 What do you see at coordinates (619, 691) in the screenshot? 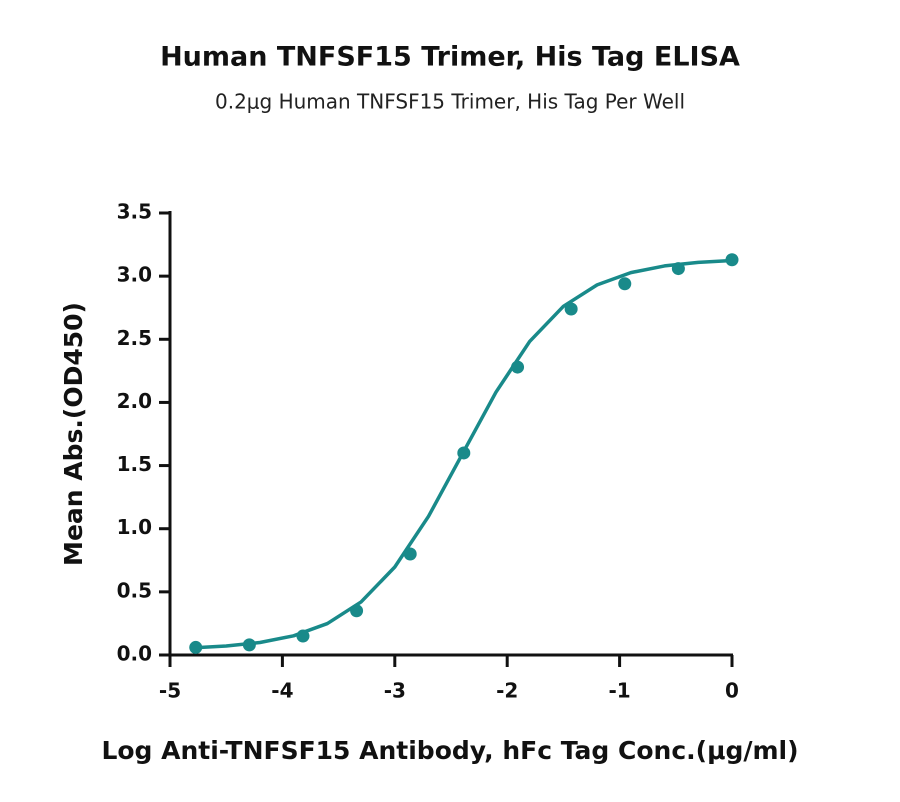
I see `x-tick-label: -1` at bounding box center [619, 691].